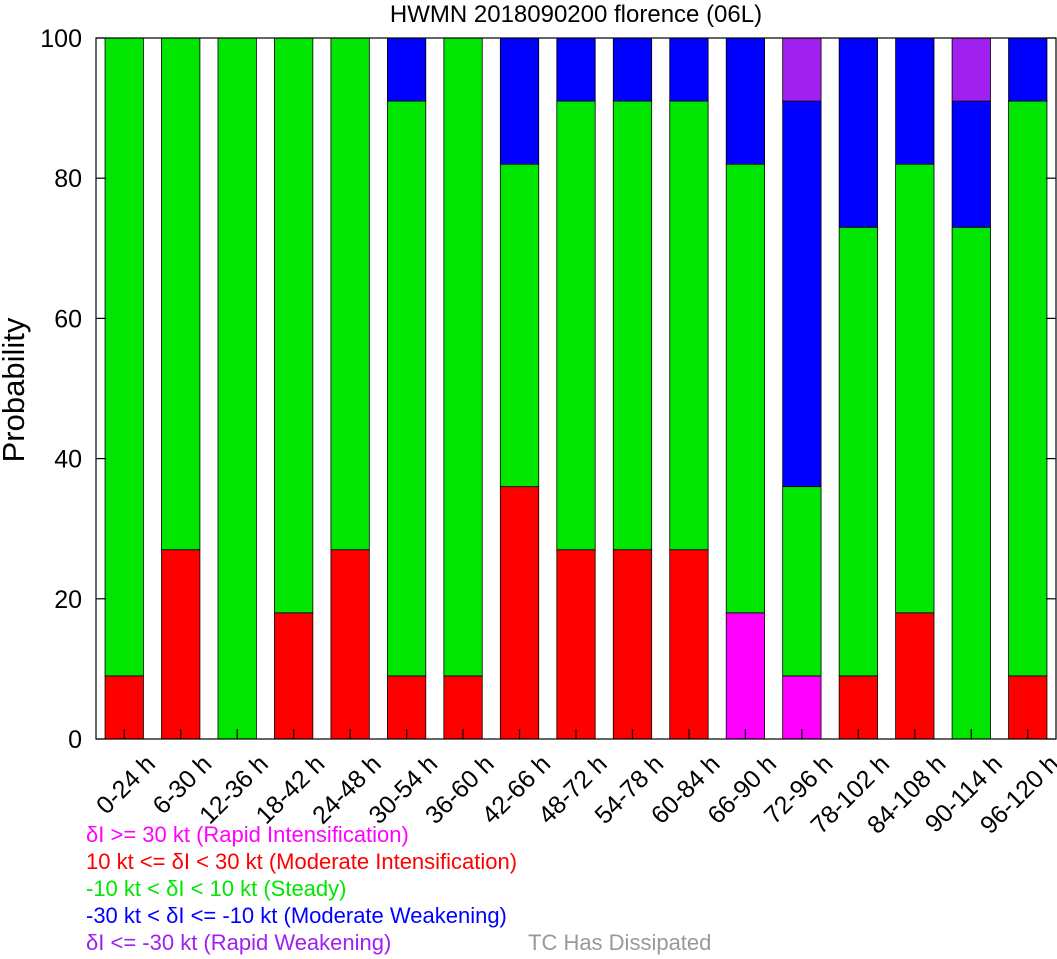  I want to click on y-tick-label-40: 40, so click(68, 460).